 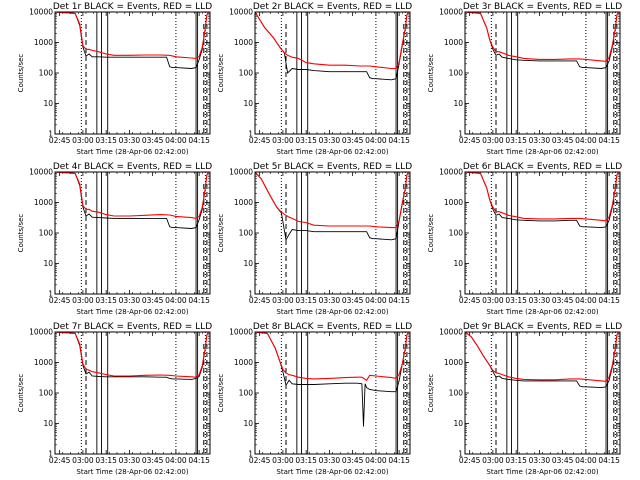 I want to click on panel-title: Det 5r BLACK = Events, RED = LLD, so click(x=332, y=167).